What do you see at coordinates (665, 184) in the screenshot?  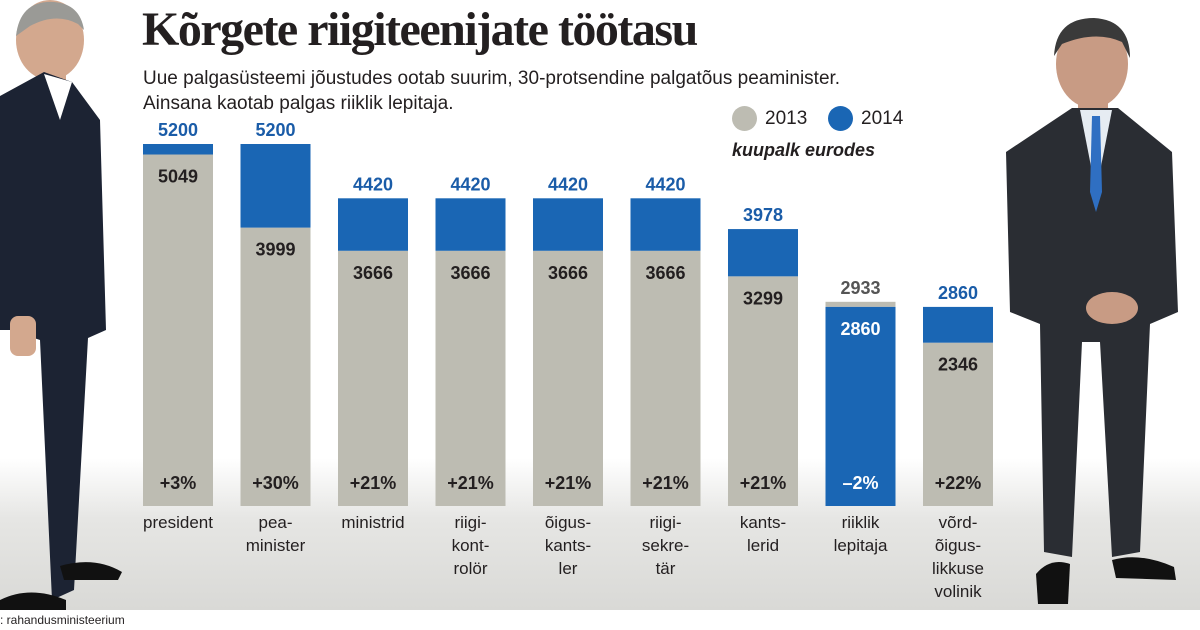 I see `value-label-2014-5: 4420` at bounding box center [665, 184].